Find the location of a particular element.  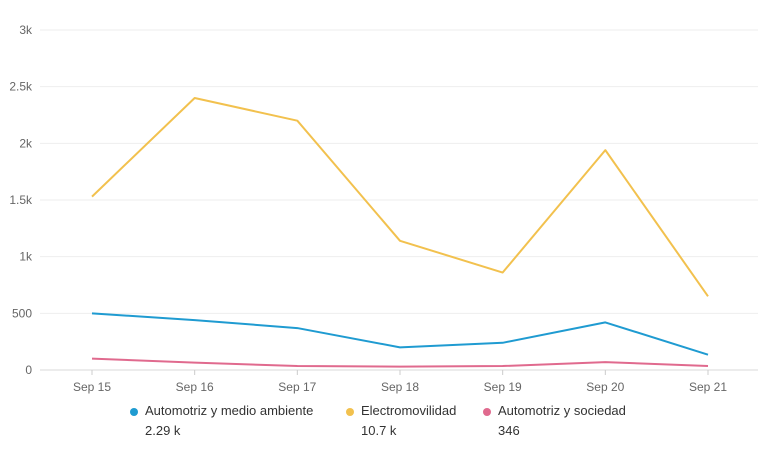

x-tick-label: Sep 21 is located at coordinates (708, 387).